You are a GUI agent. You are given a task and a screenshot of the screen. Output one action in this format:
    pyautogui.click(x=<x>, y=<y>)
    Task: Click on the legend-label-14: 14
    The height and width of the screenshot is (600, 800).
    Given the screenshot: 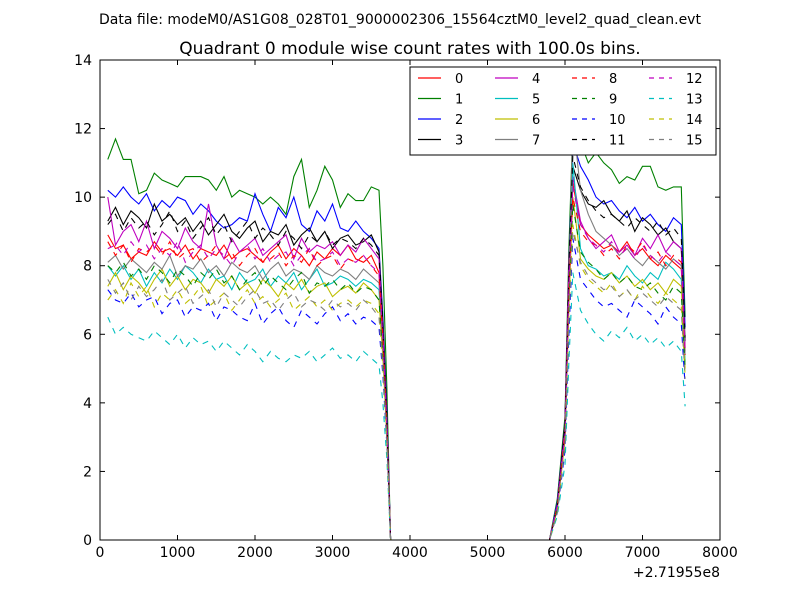 What is the action you would take?
    pyautogui.click(x=694, y=120)
    